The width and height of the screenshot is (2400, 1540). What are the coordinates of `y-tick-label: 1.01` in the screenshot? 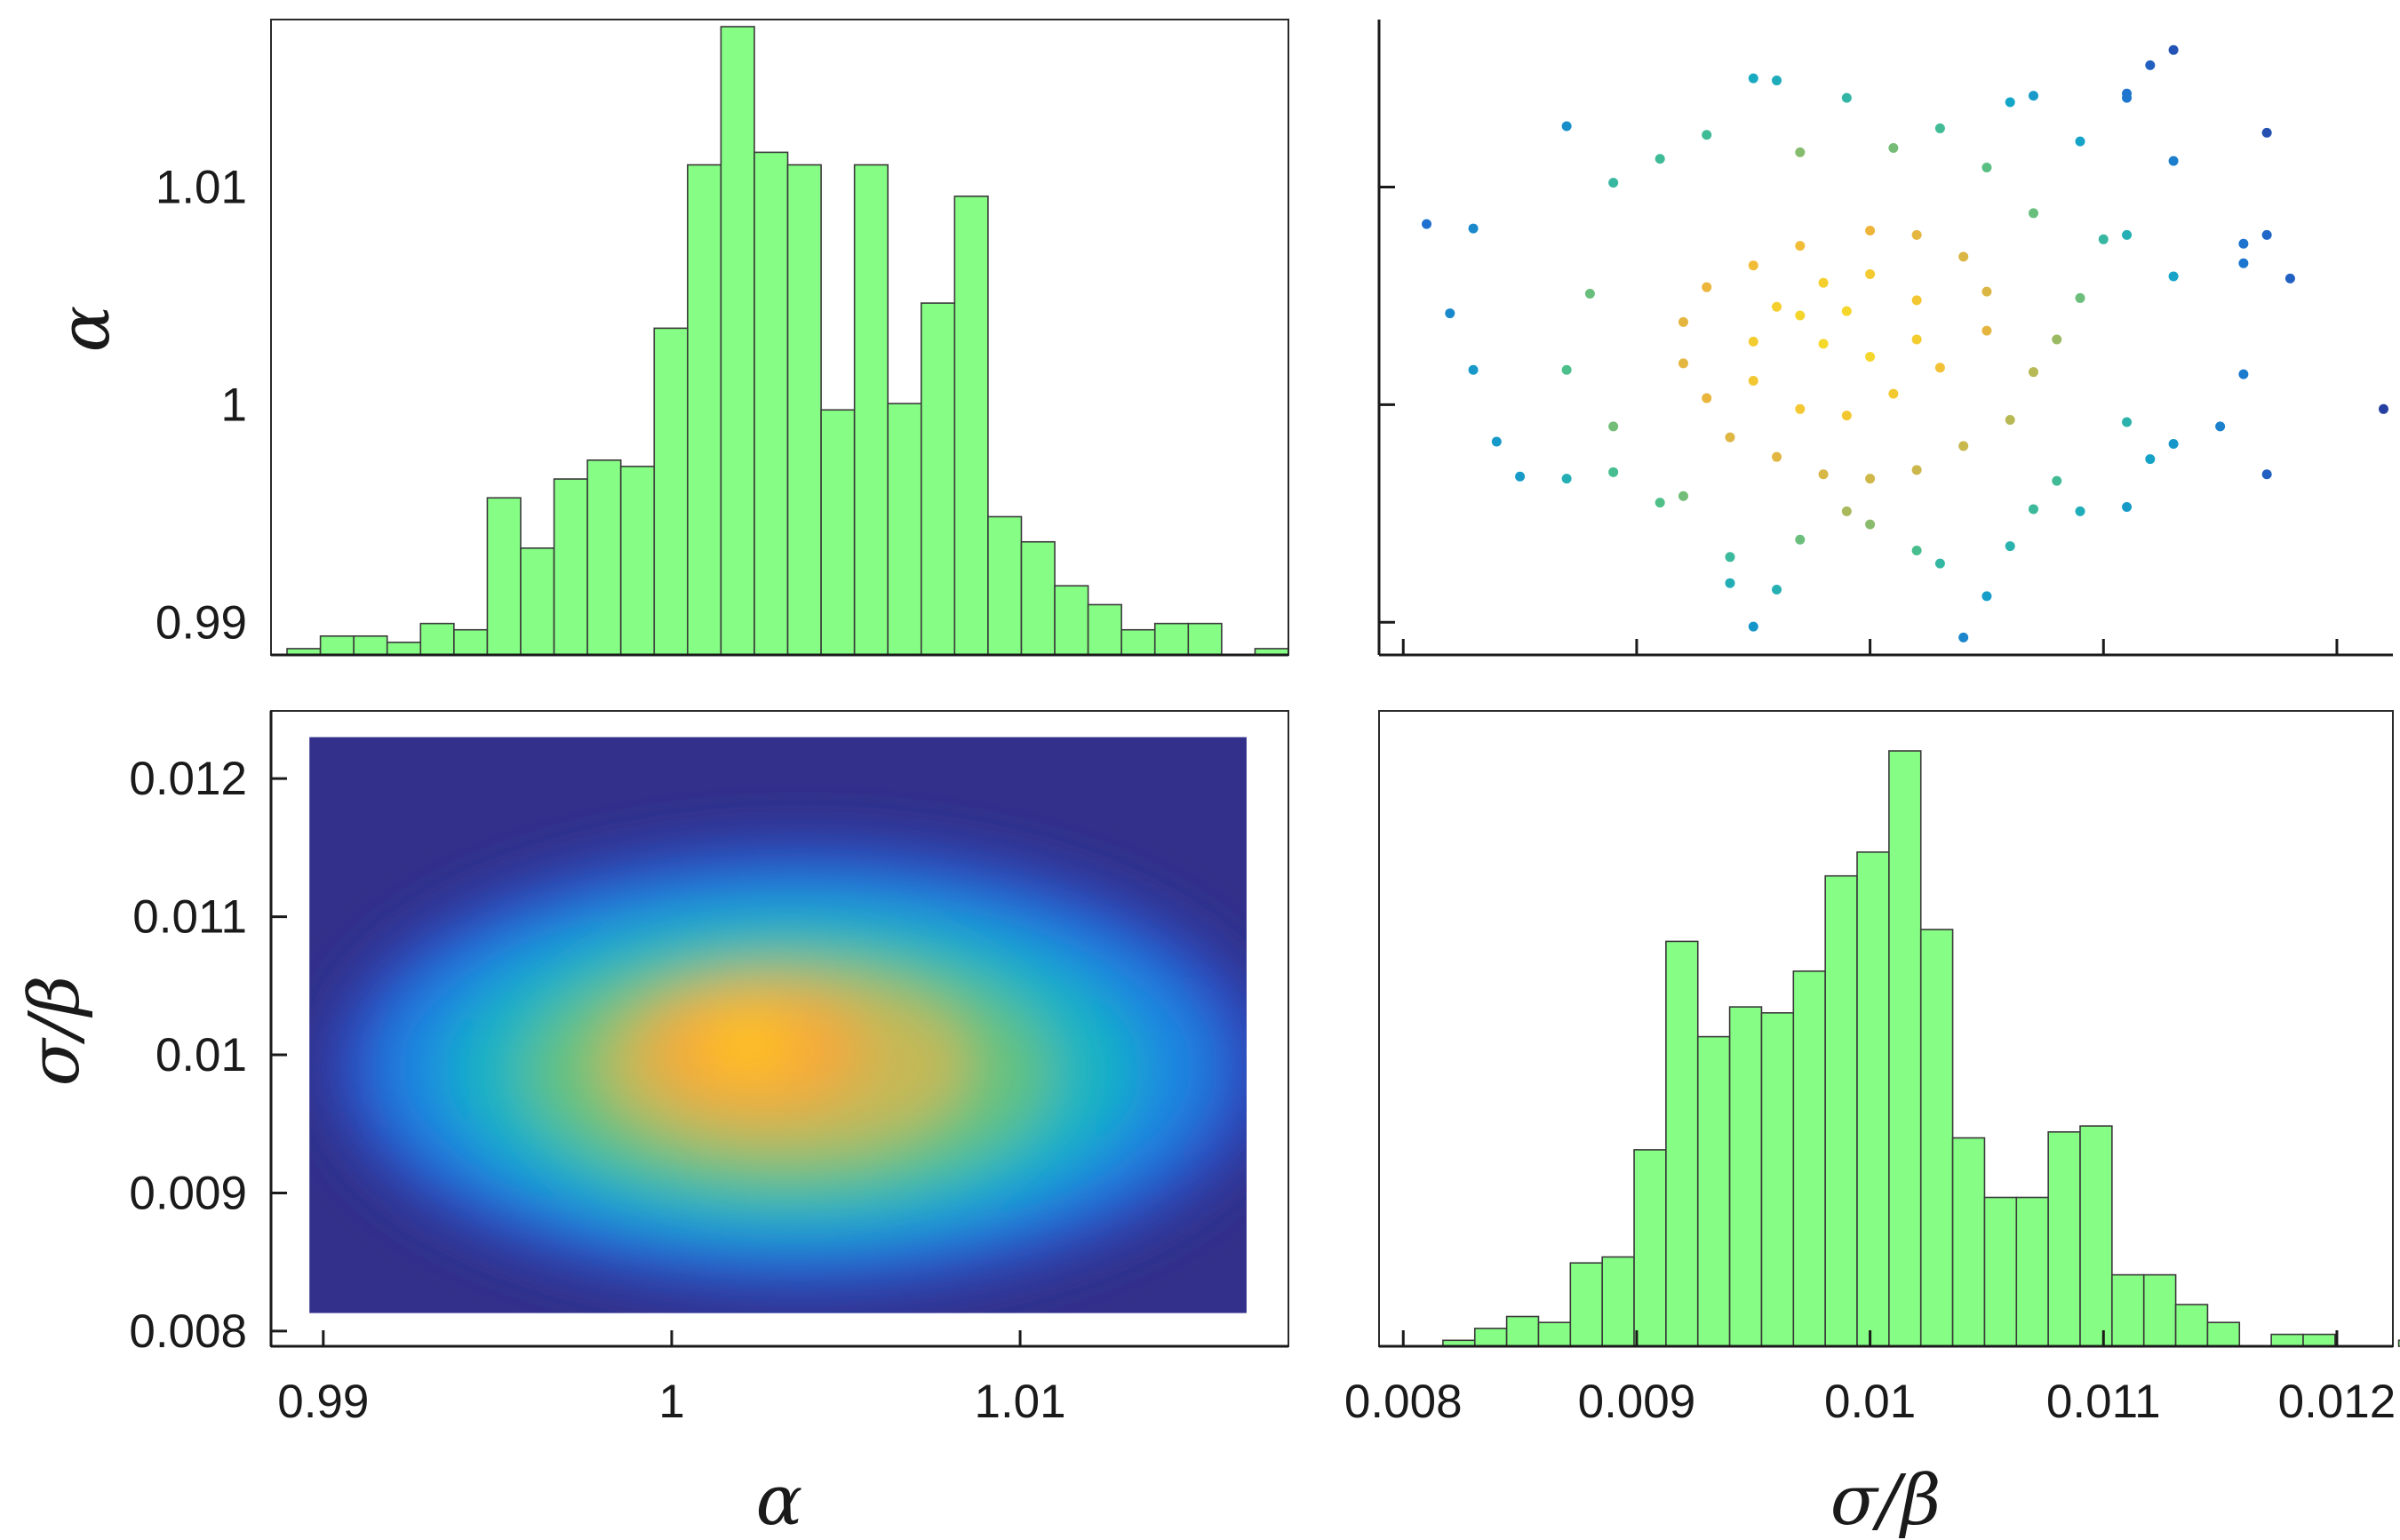 It's located at (201, 188).